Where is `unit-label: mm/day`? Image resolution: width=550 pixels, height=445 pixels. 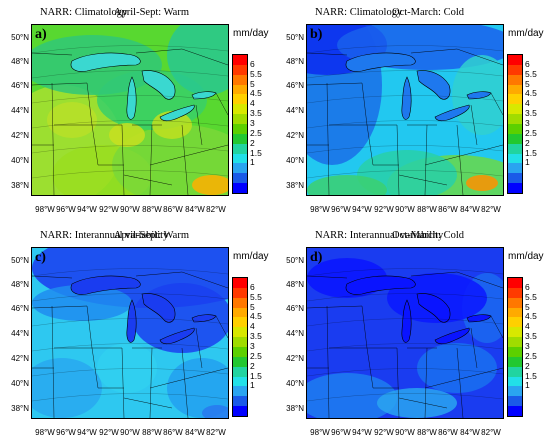 unit-label: mm/day is located at coordinates (526, 256).